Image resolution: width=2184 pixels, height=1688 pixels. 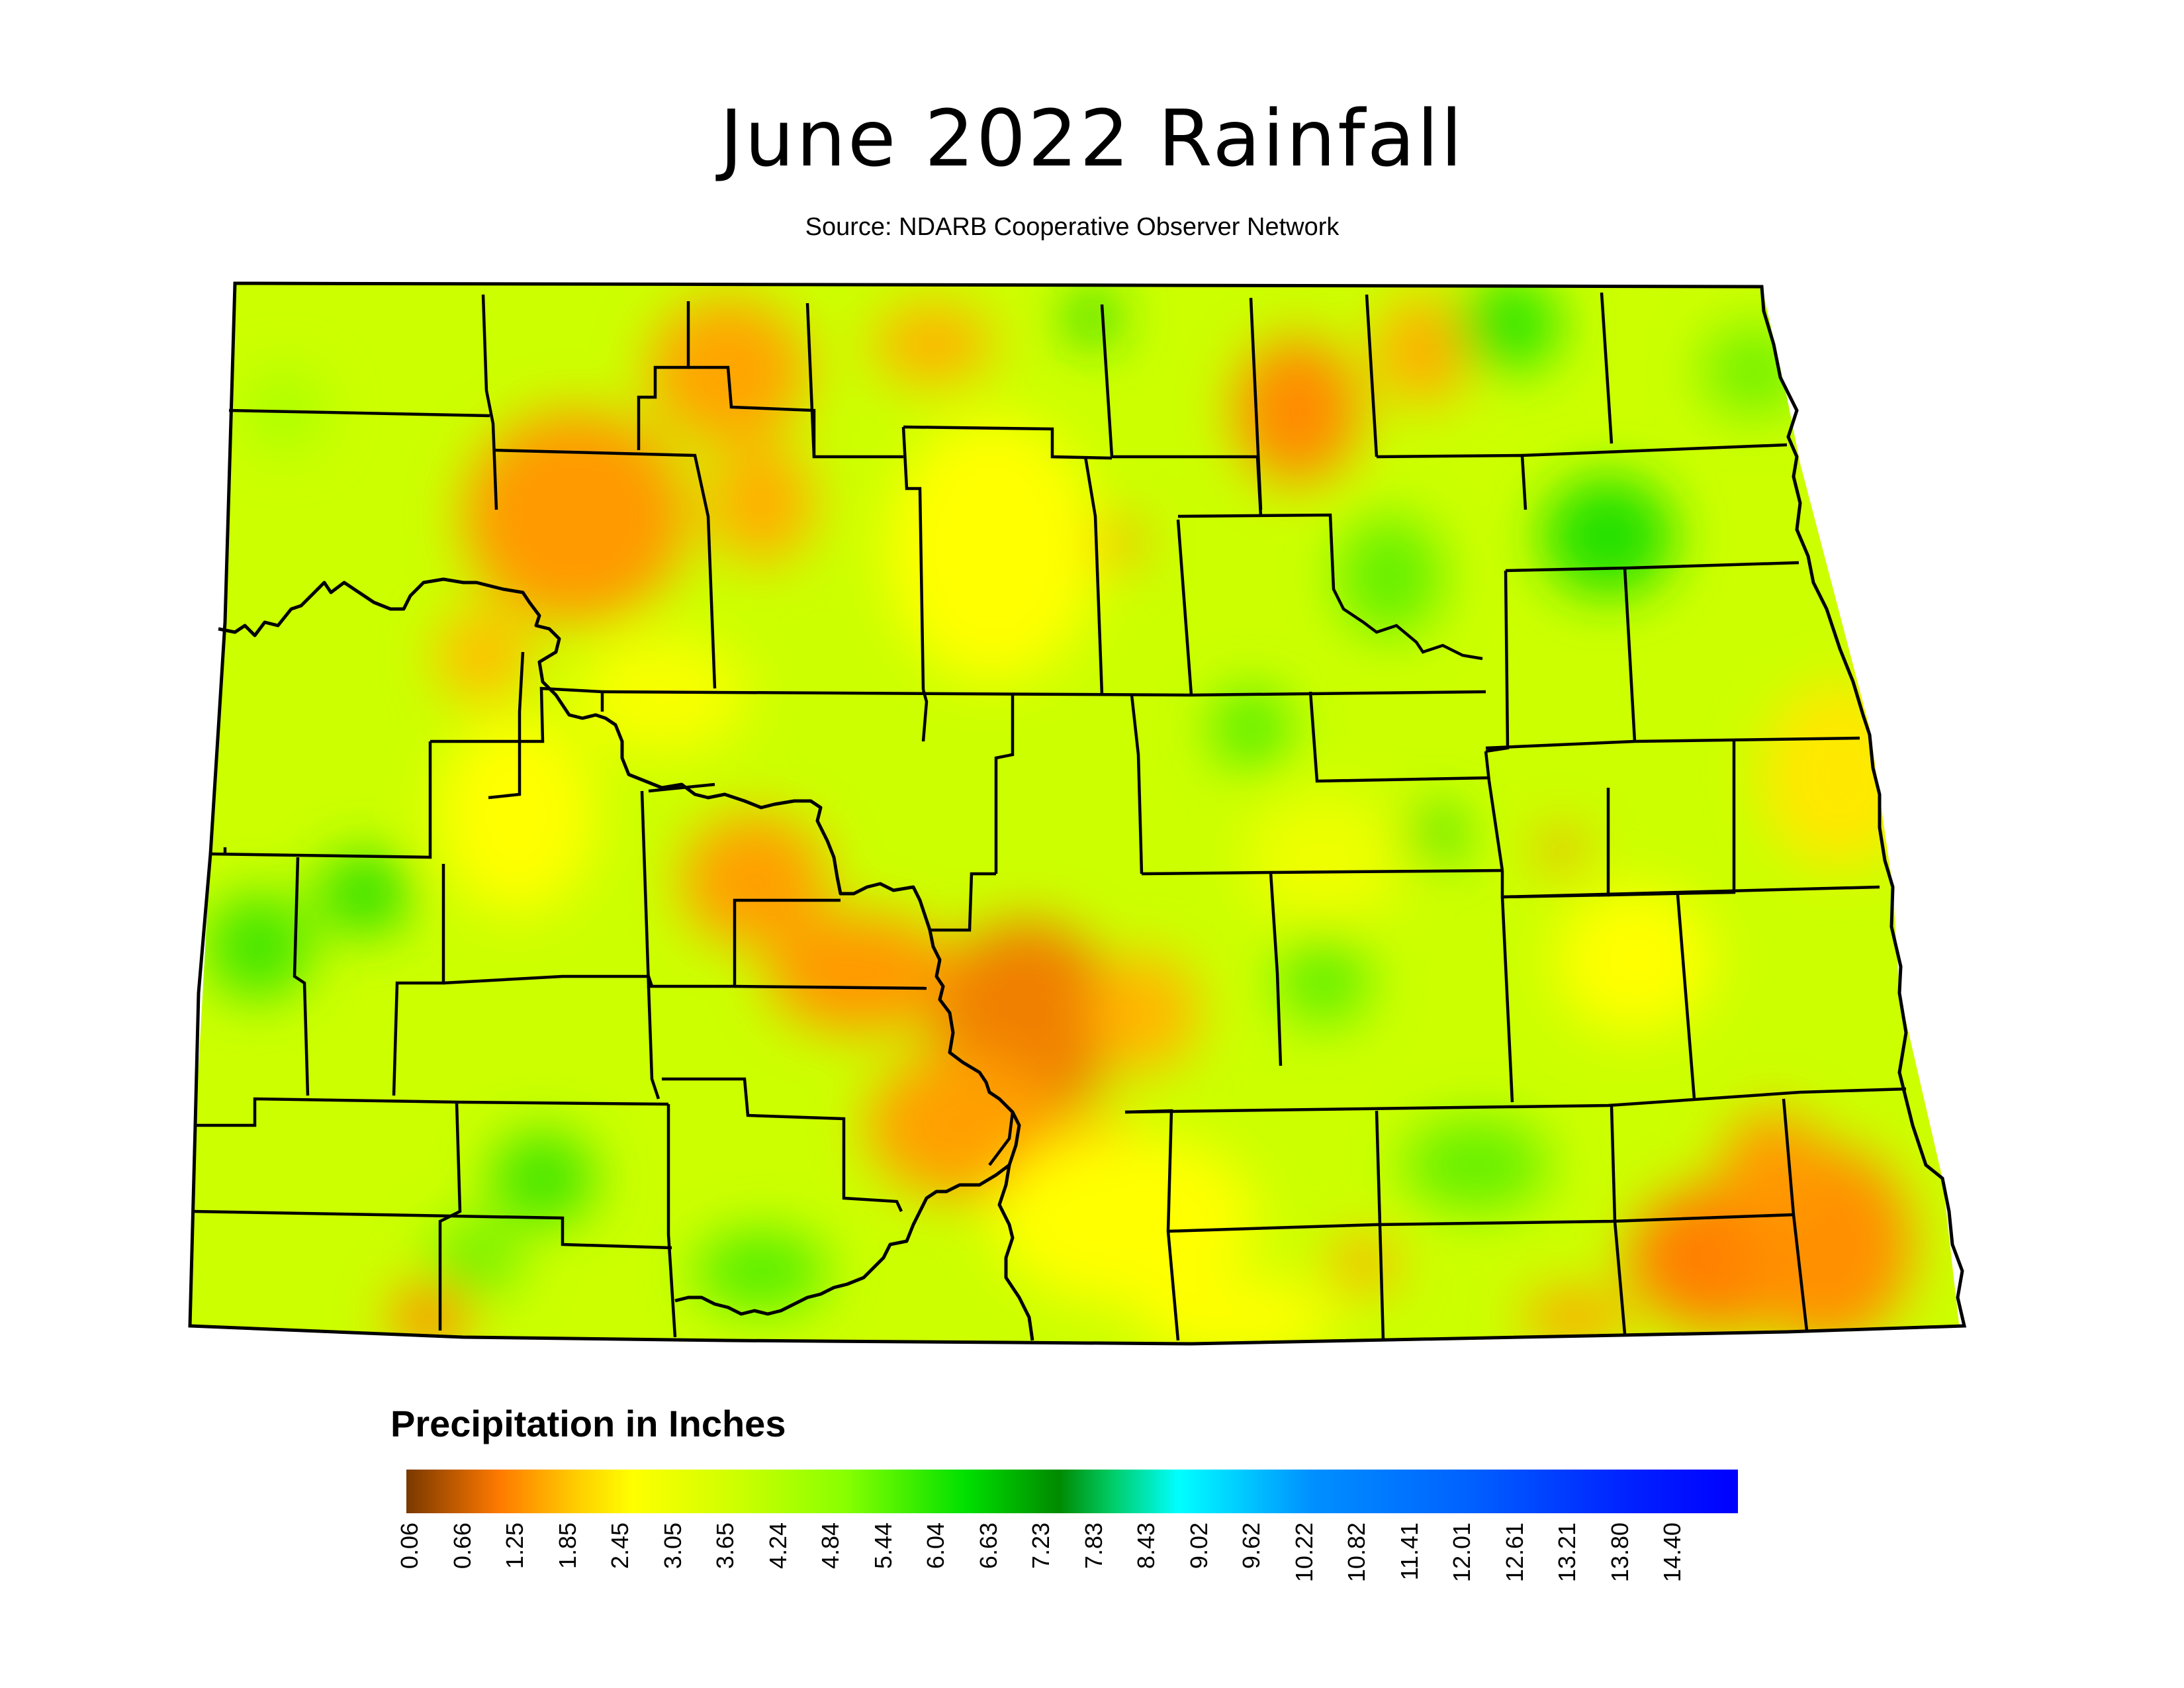 What do you see at coordinates (1251, 1546) in the screenshot?
I see `legend-tick-label: 9.62` at bounding box center [1251, 1546].